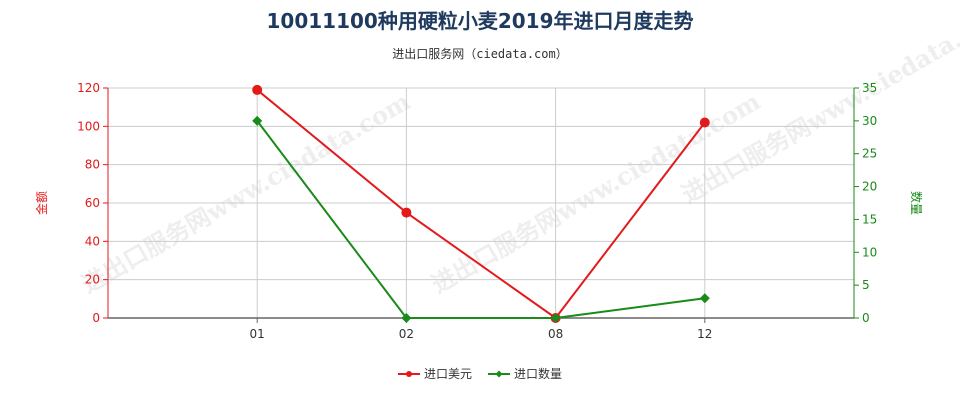 Image resolution: width=960 pixels, height=400 pixels. What do you see at coordinates (92, 203) in the screenshot?
I see `left-tick-label: 60` at bounding box center [92, 203].